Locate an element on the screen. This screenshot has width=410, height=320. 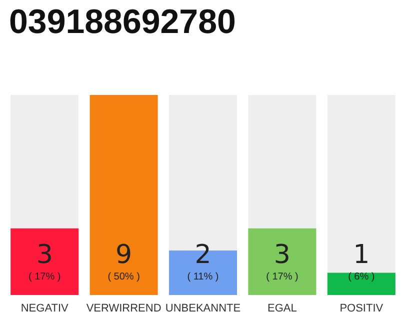
data-label: 1 ( 6% ) is located at coordinates (361, 261).